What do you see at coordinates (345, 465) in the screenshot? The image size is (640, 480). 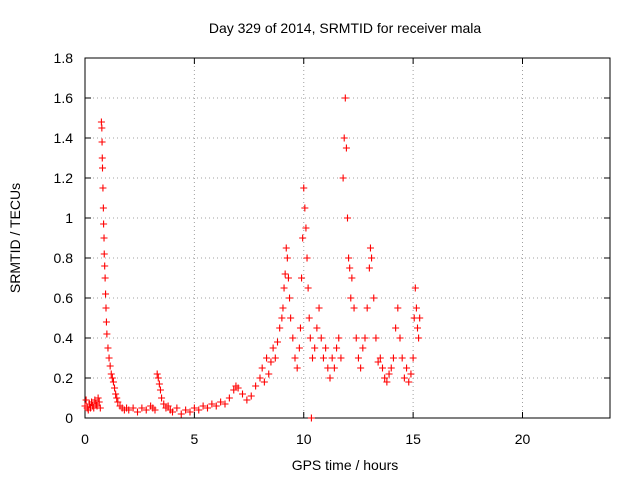 I see `x-axis-label: GPS time / hours` at bounding box center [345, 465].